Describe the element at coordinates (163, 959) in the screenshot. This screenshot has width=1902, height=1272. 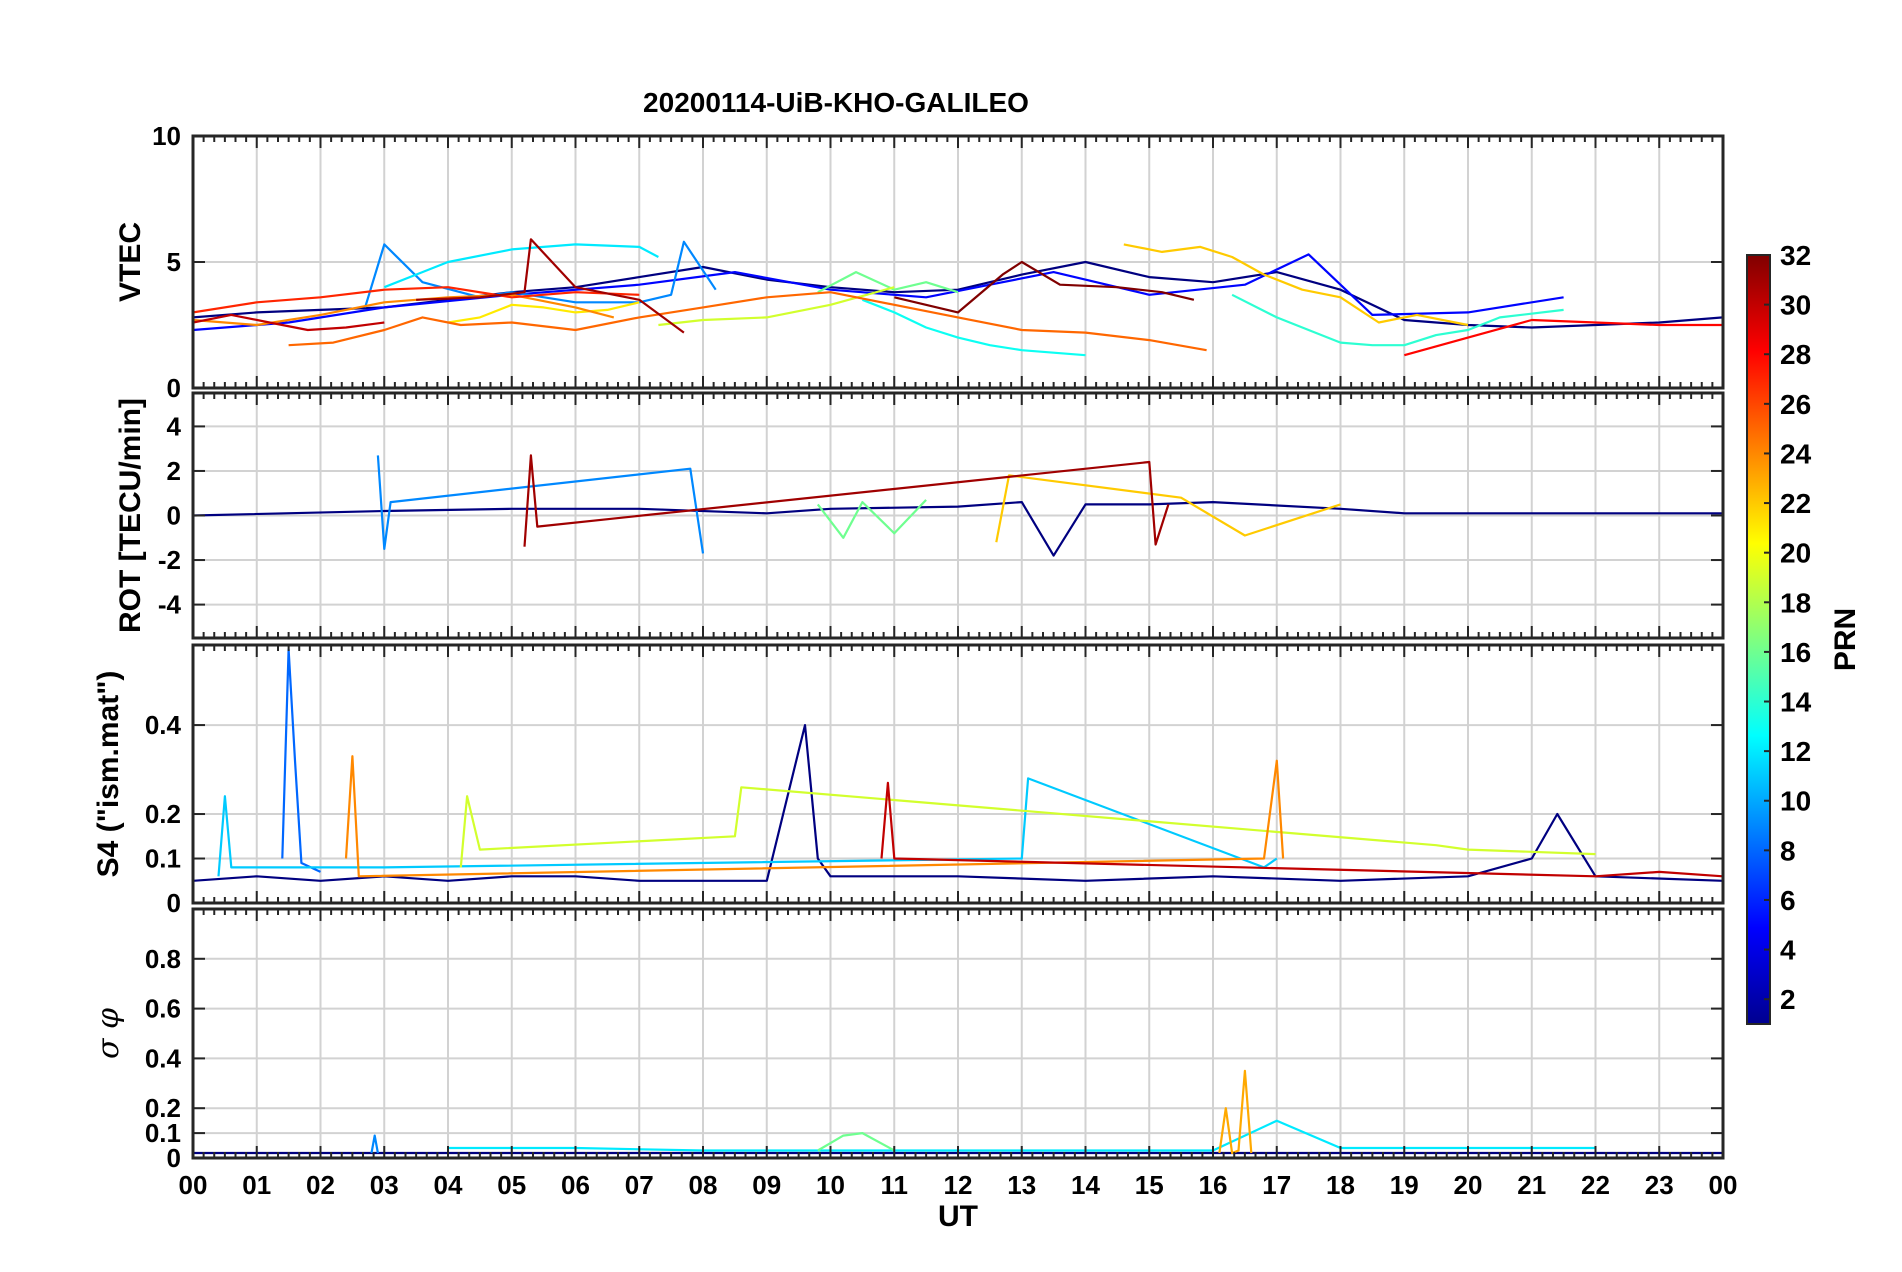
I see `y-tick-label: 0.8` at that location.